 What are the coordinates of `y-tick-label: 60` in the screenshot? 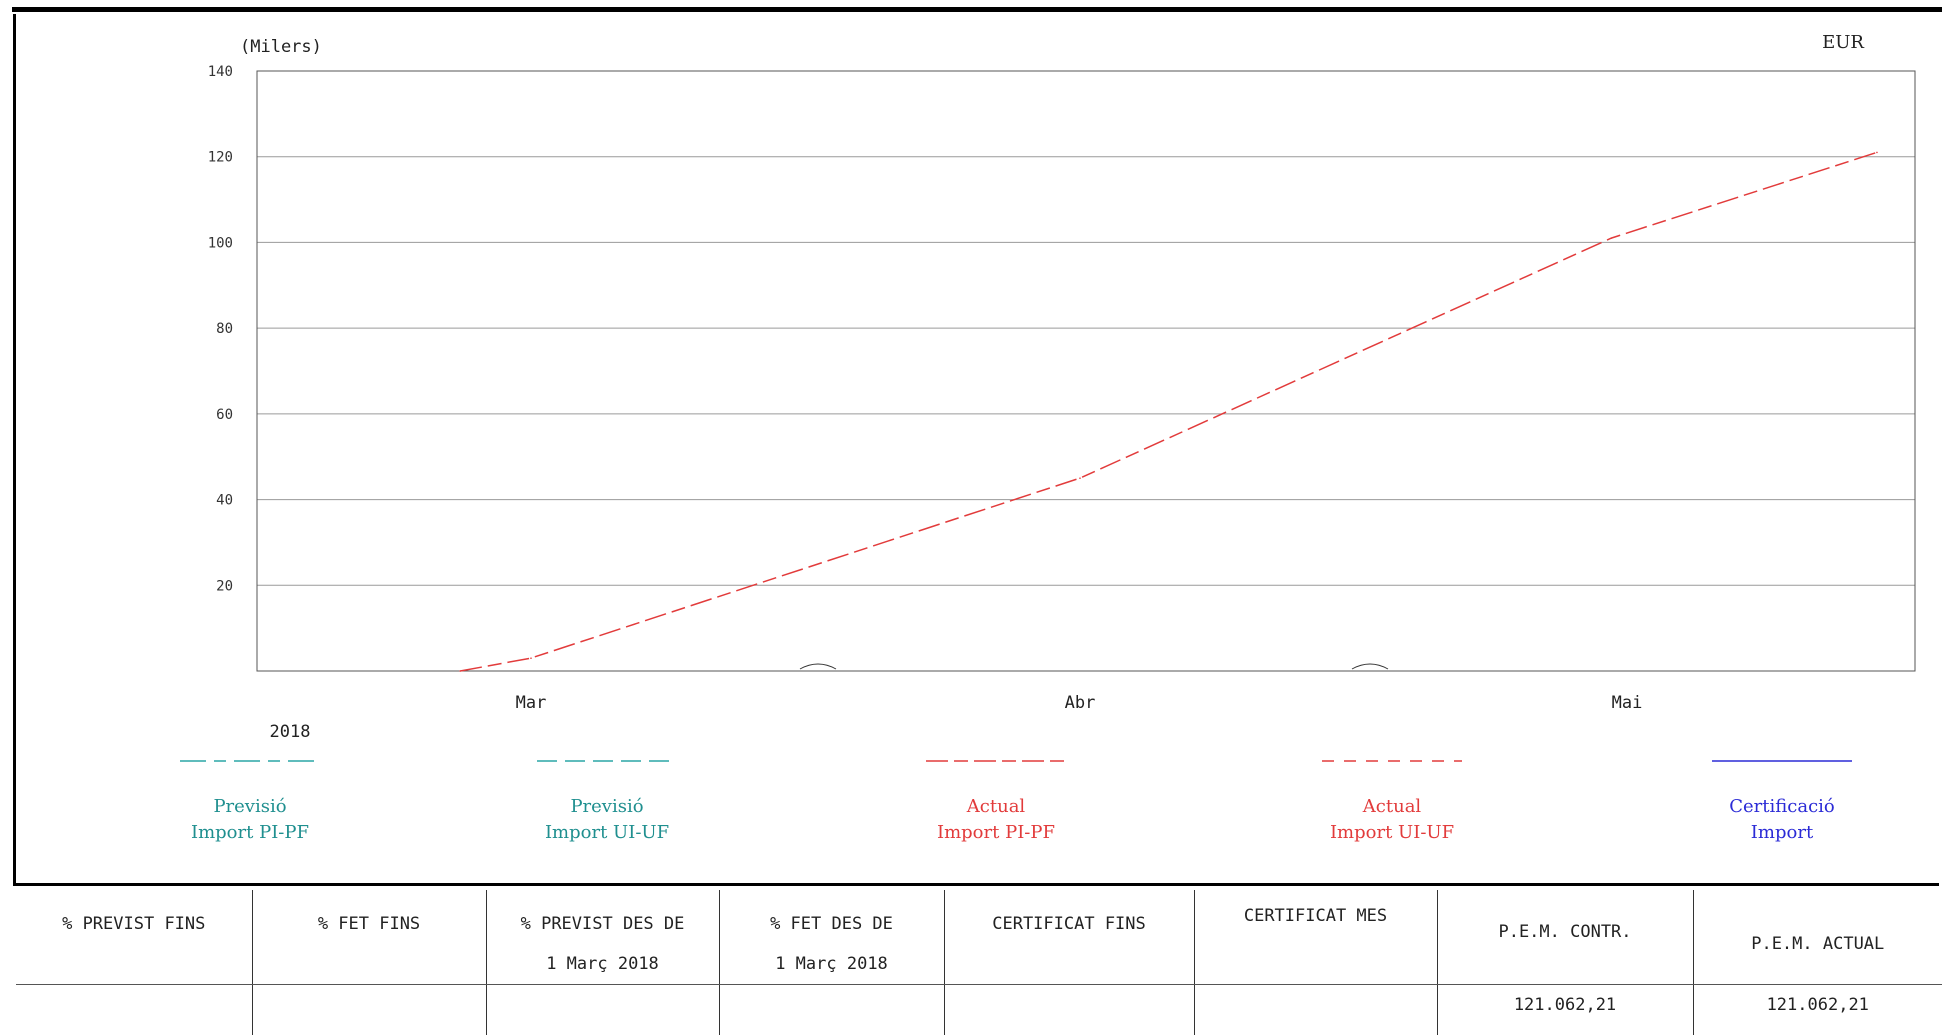 It's located at (224, 415).